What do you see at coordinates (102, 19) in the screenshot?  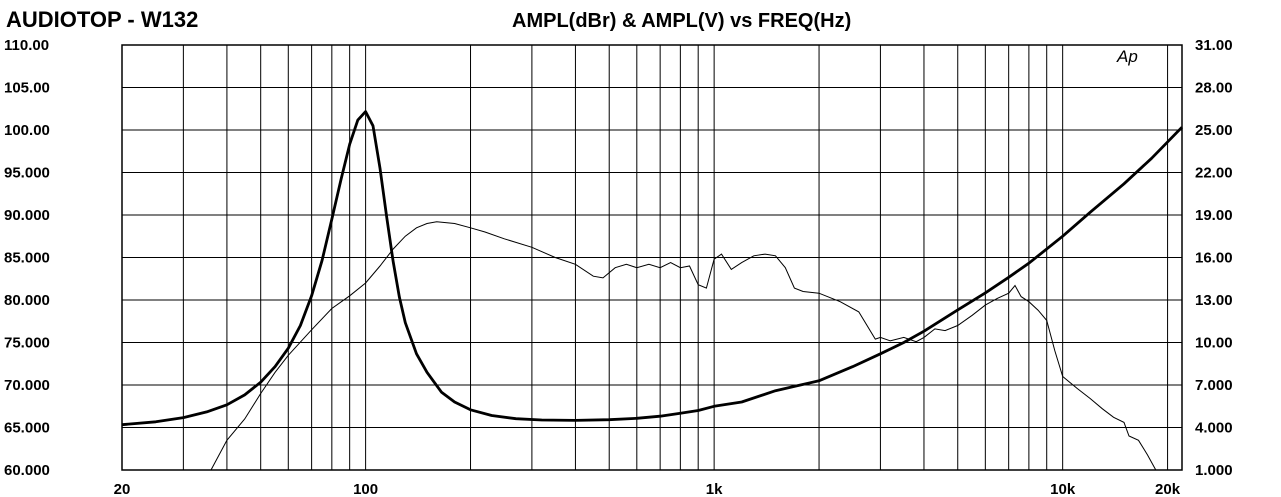 I see `chart-title-left: AUDIOTOP - W132` at bounding box center [102, 19].